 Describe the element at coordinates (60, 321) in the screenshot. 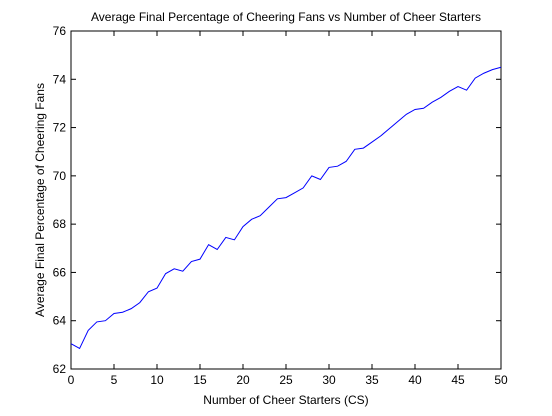

I see `y-tick-label: 64` at that location.